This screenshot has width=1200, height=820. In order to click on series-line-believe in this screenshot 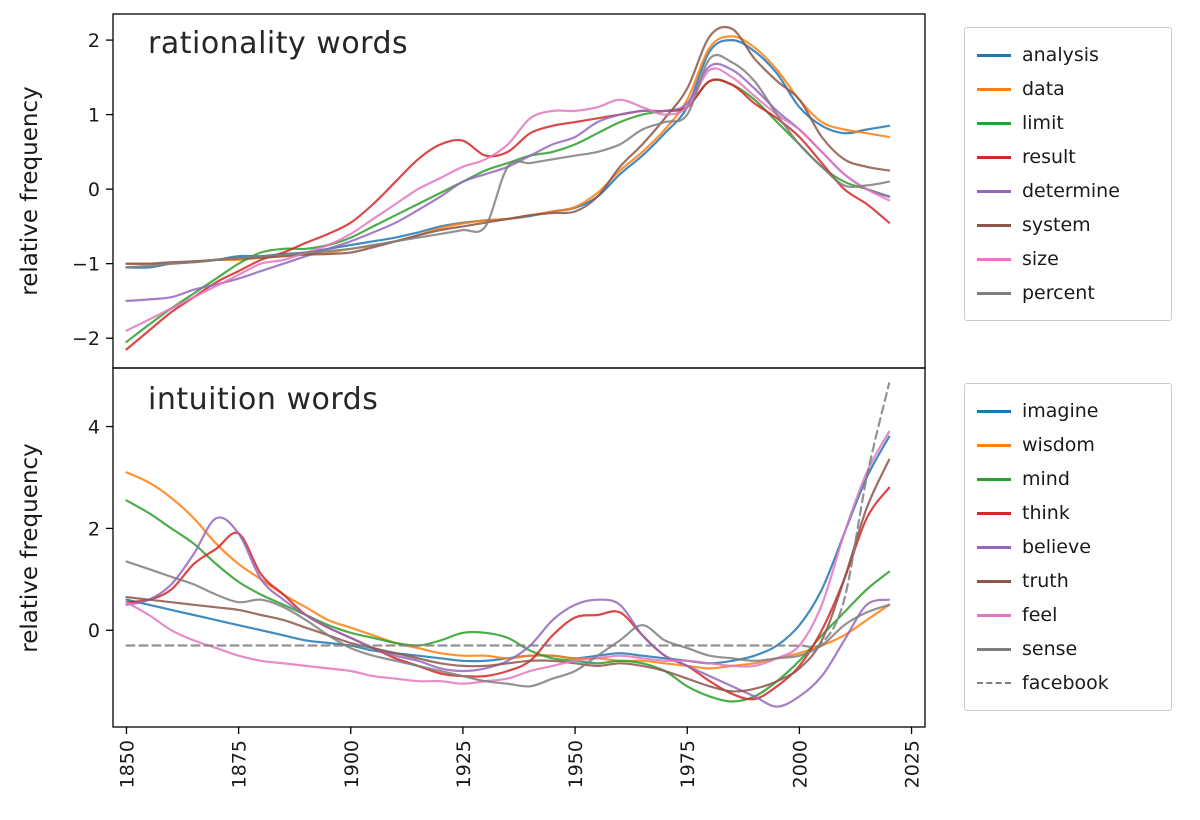, I will do `click(508, 612)`.